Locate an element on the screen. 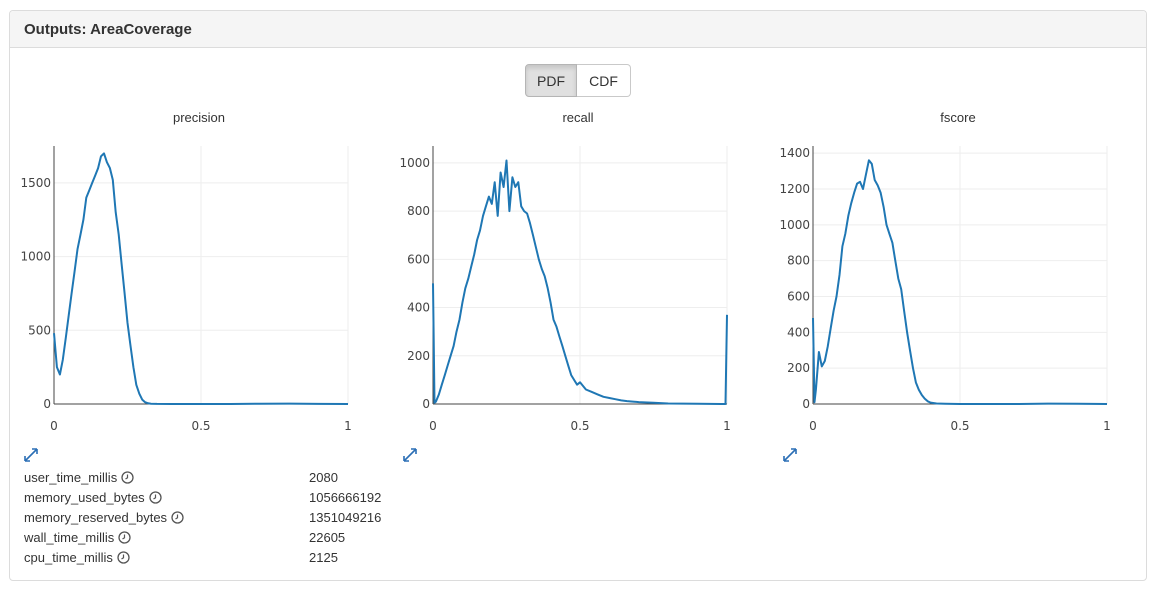  y-tick-label: 1500 is located at coordinates (35, 183).